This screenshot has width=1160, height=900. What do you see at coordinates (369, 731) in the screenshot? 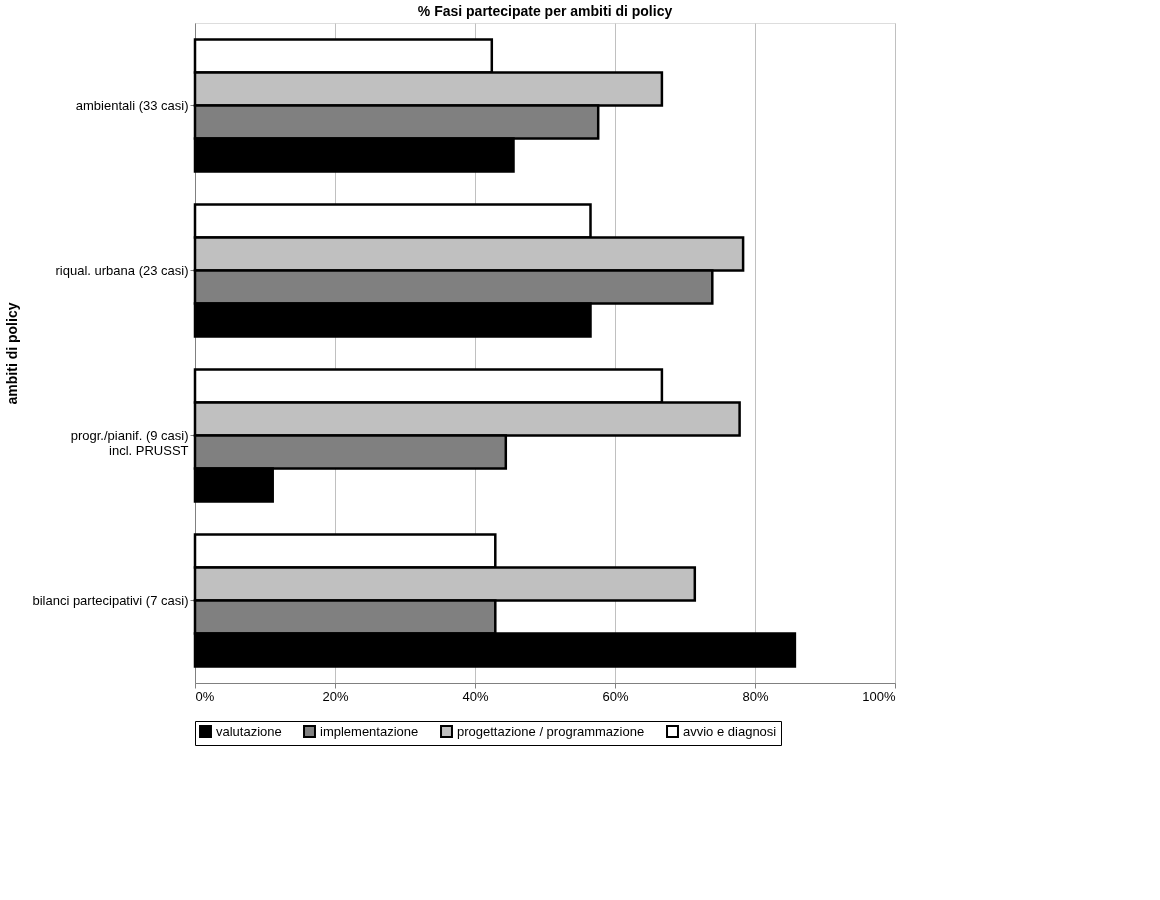
I see `legend-label: implementazione` at bounding box center [369, 731].